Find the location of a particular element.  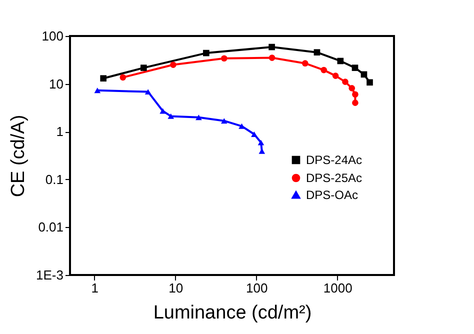

y-tick-label: 1E-3 is located at coordinates (50, 275).